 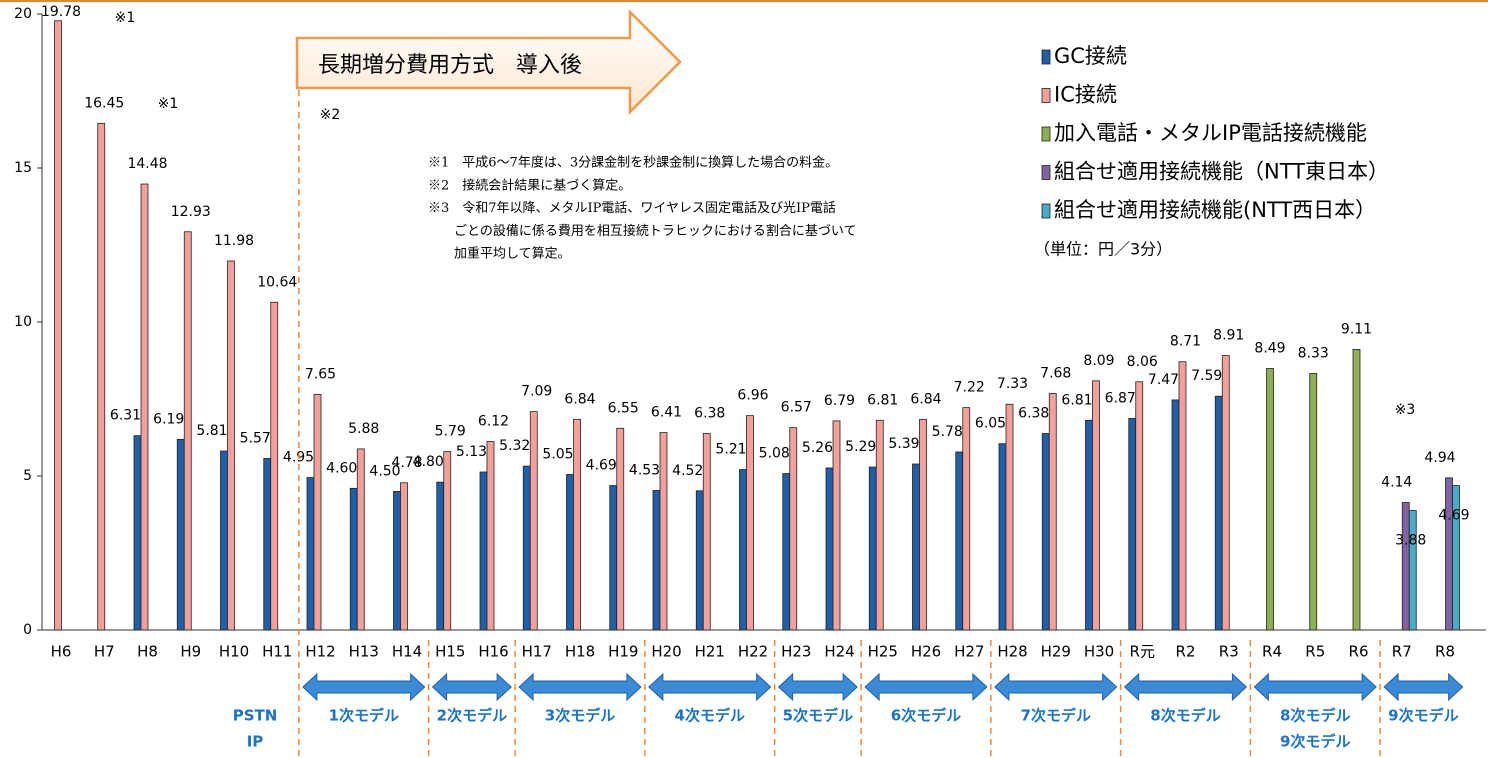 What do you see at coordinates (147, 164) in the screenshot?
I see `value-label: 14.48` at bounding box center [147, 164].